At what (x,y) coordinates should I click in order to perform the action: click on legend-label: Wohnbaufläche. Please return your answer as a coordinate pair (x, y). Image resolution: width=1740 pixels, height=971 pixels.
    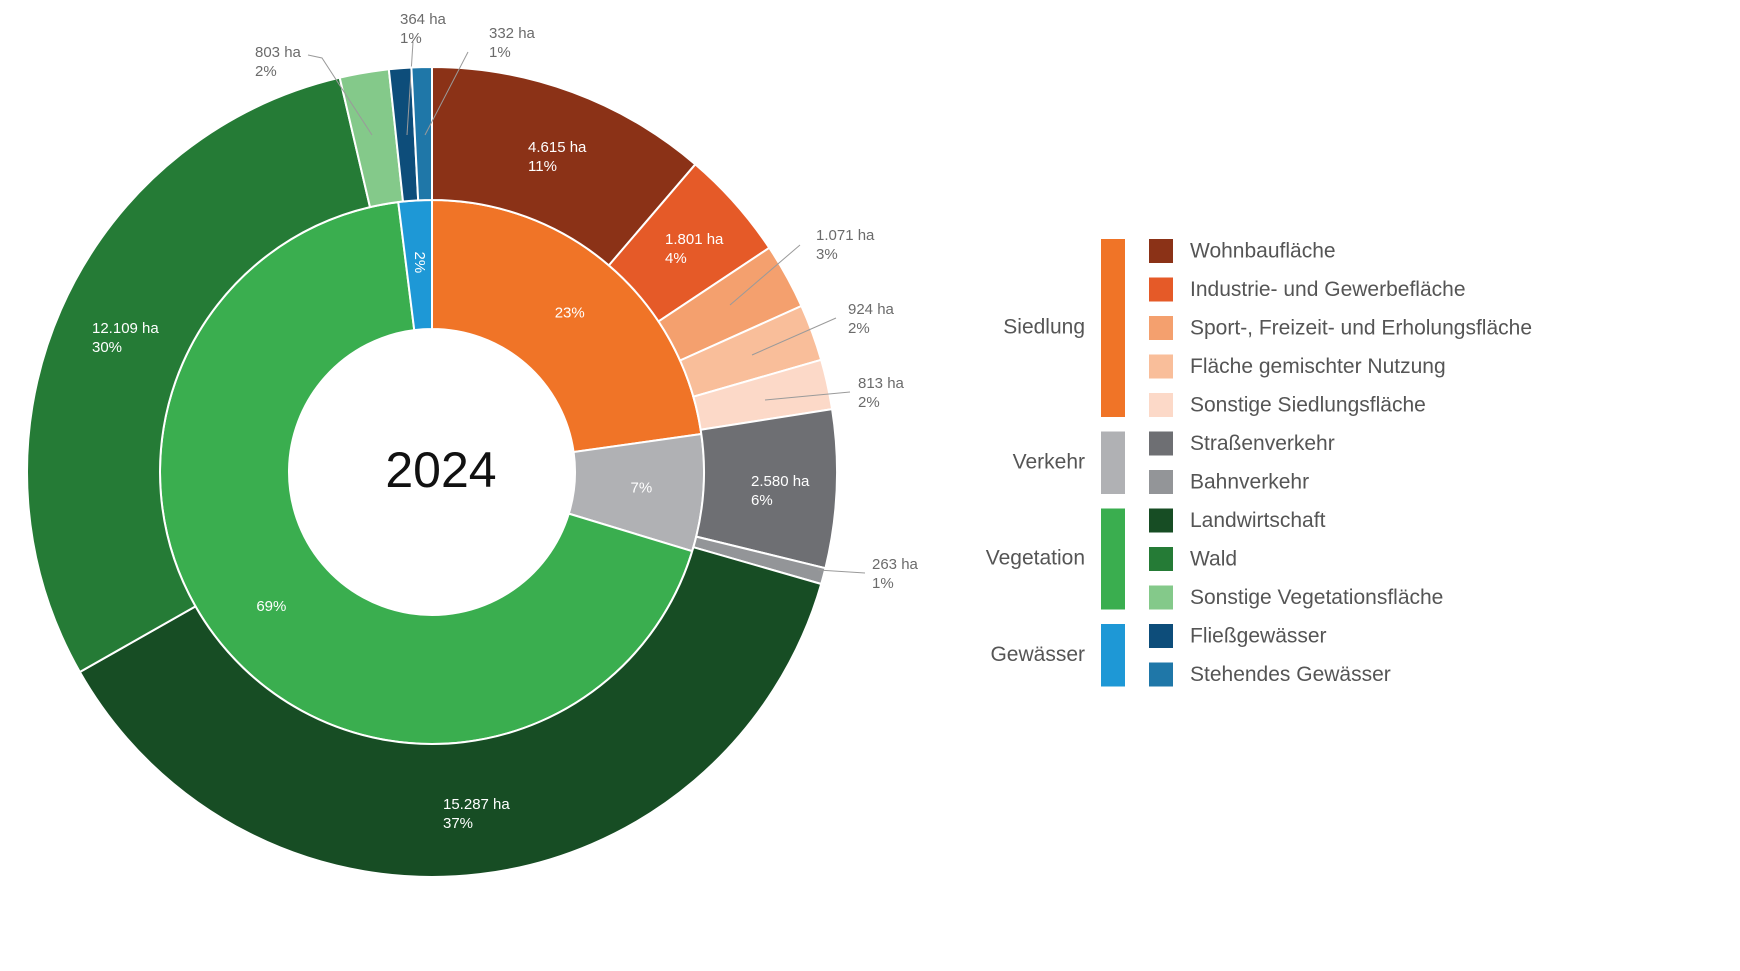
    Looking at the image, I should click on (1263, 251).